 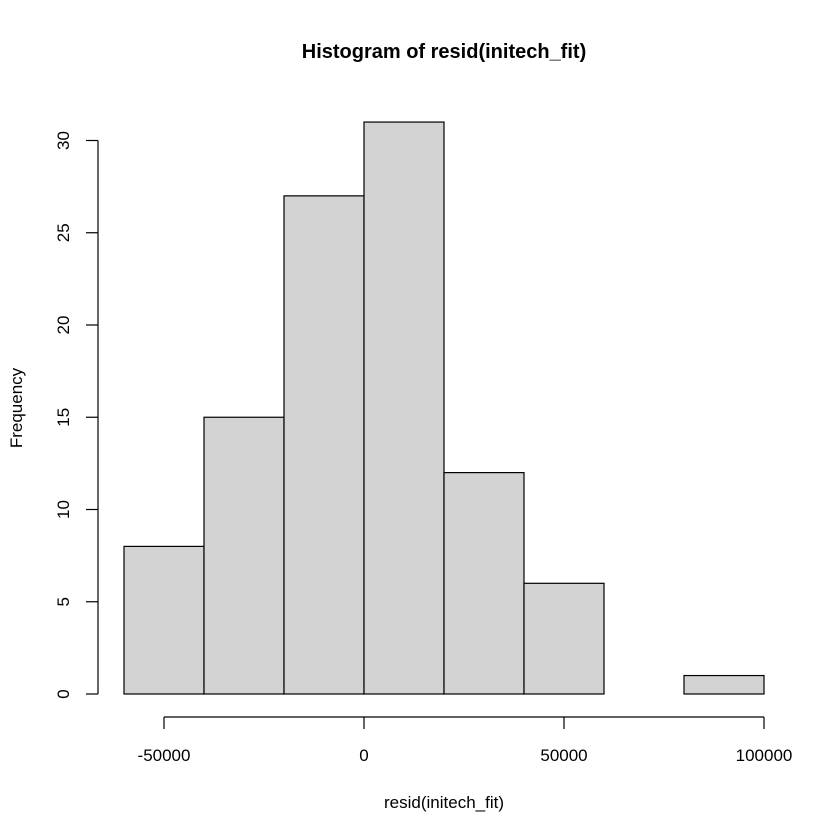 What do you see at coordinates (63, 140) in the screenshot?
I see `y-tick-label: 30` at bounding box center [63, 140].